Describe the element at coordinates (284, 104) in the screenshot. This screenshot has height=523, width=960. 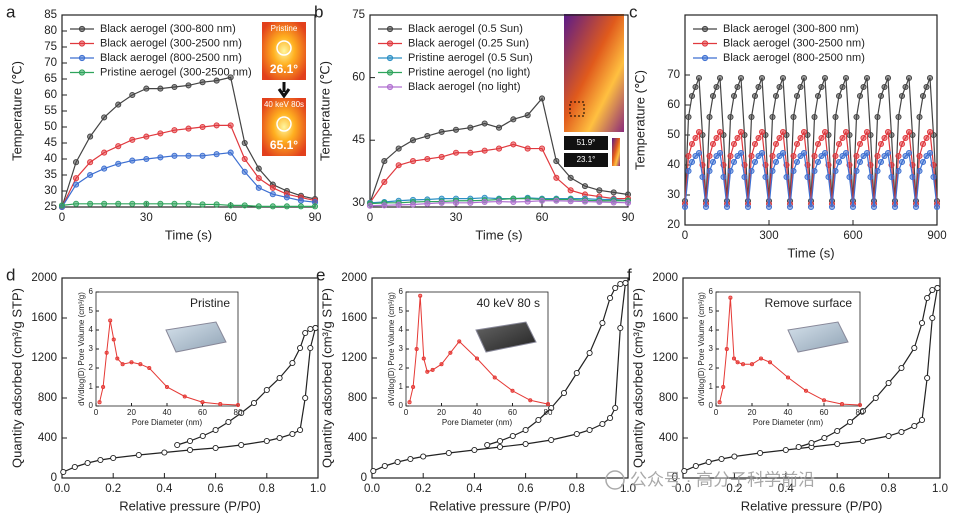
I see `image-label: 40 keV 80s` at that location.